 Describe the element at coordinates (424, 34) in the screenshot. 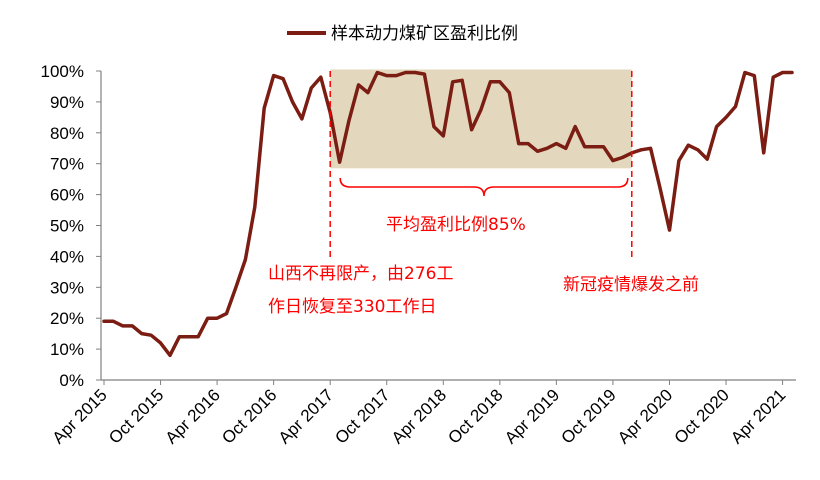

I see `legend-label: 样本动力煤矿区盈利比例` at that location.